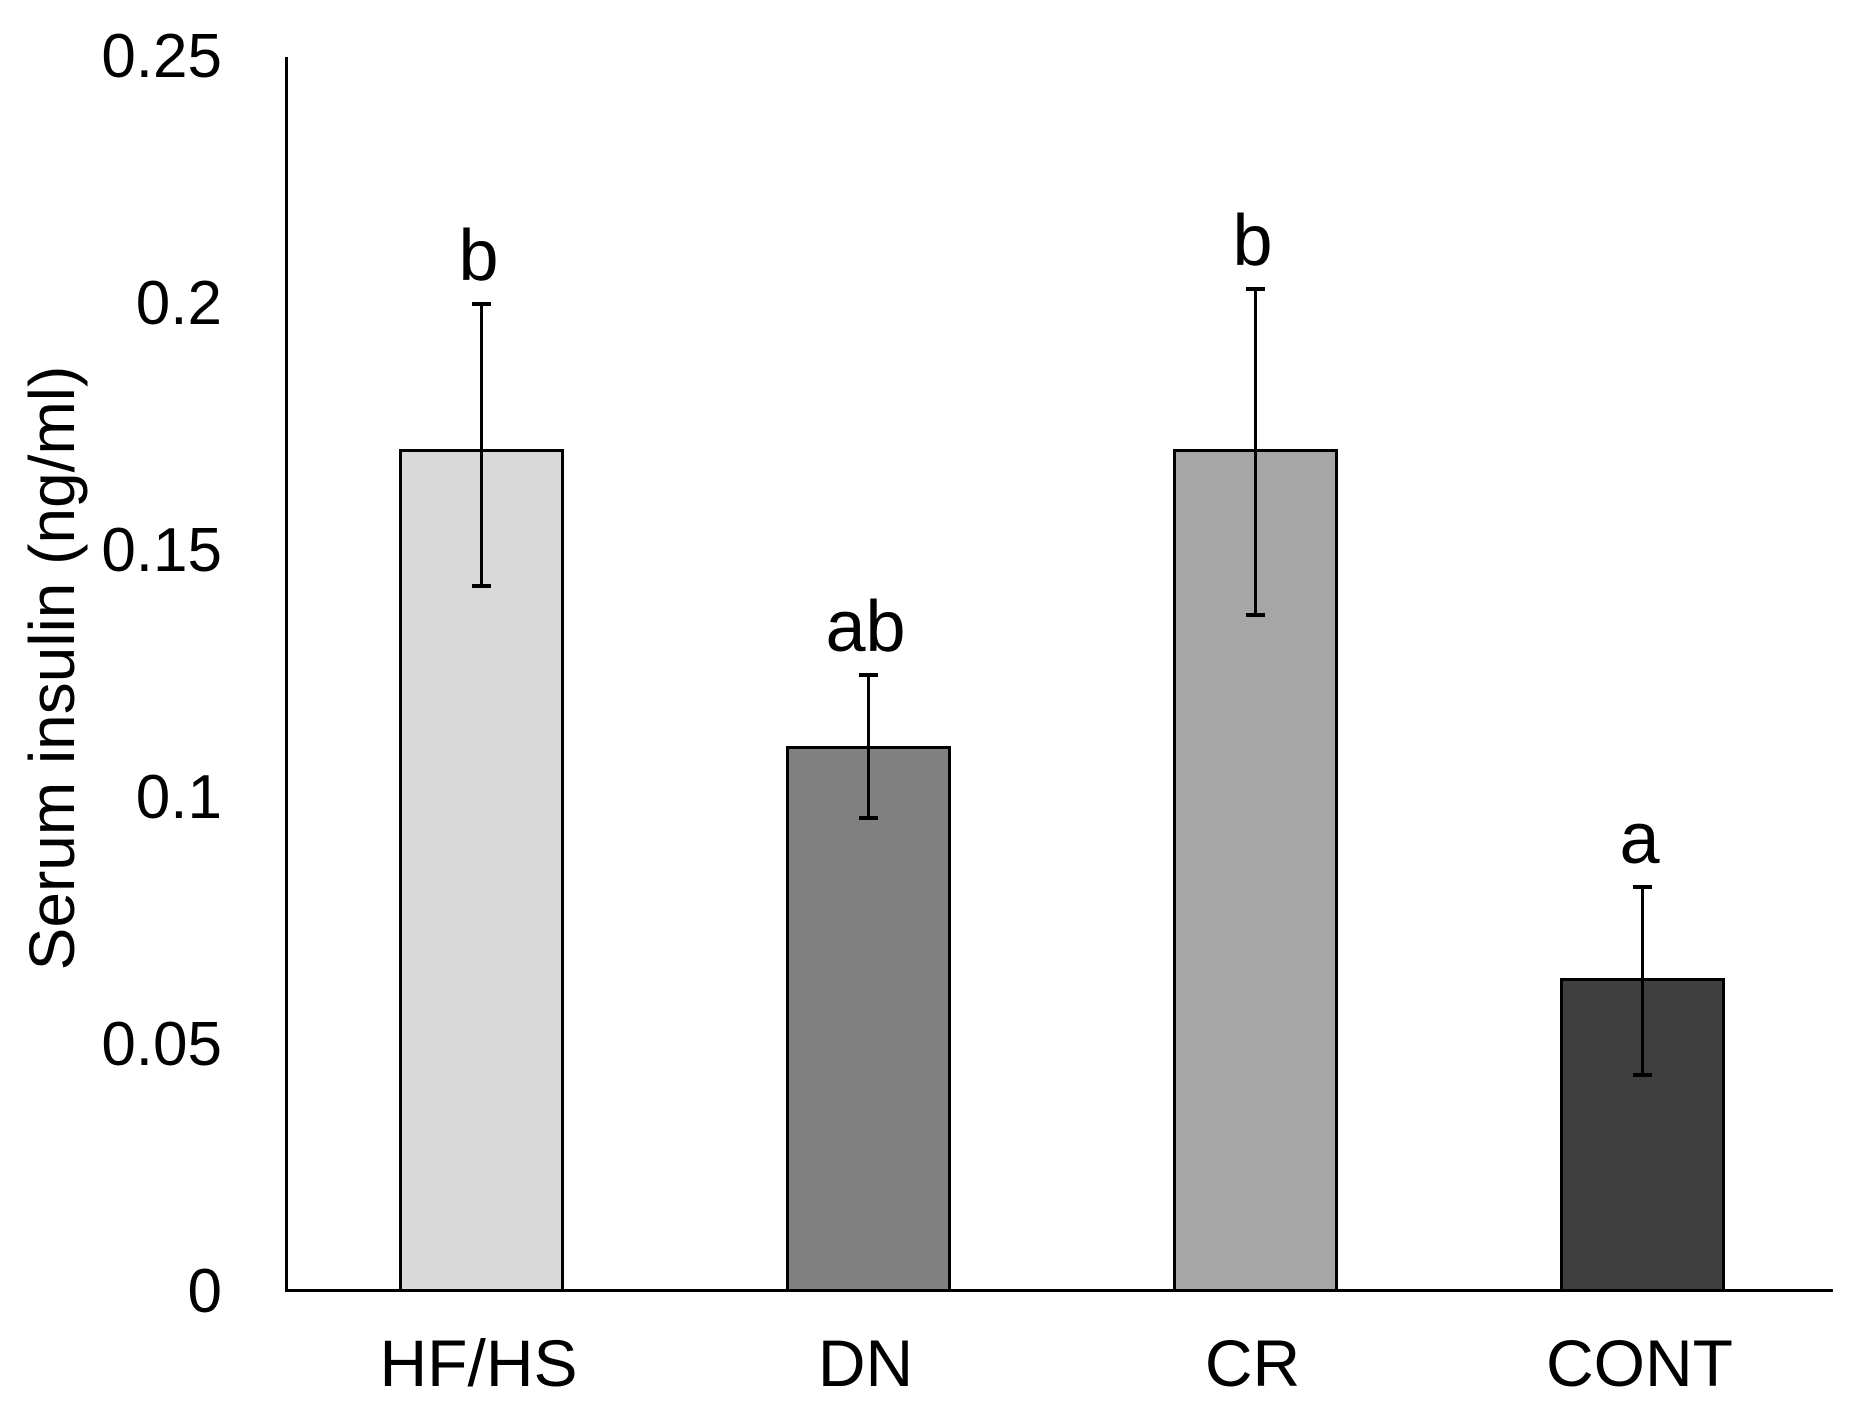  I want to click on y-tick-label: 0.05, so click(161, 1044).